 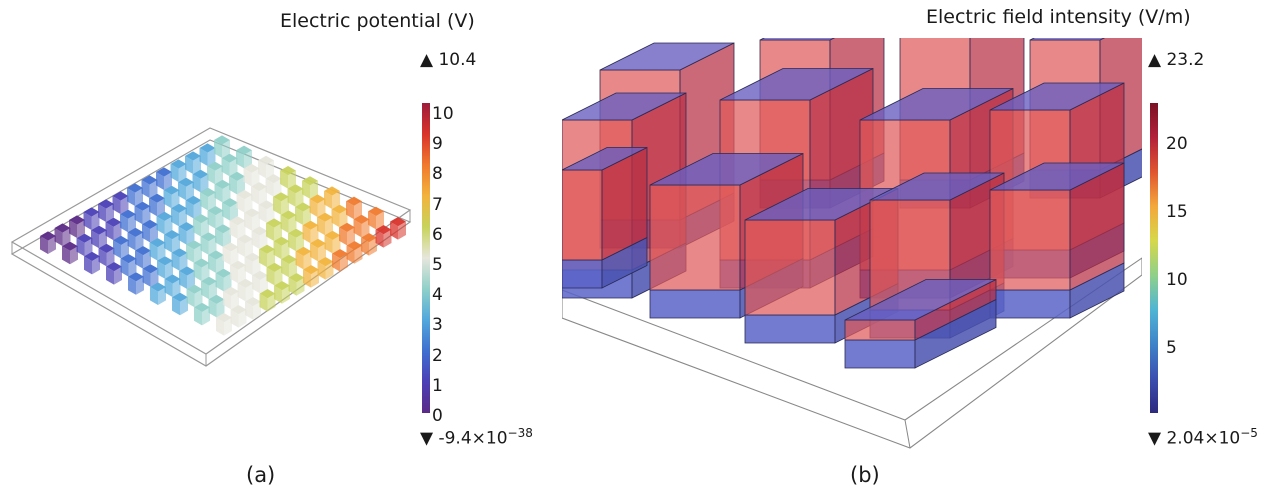 What do you see at coordinates (437, 325) in the screenshot?
I see `panel-a-tick-label: 3` at bounding box center [437, 325].